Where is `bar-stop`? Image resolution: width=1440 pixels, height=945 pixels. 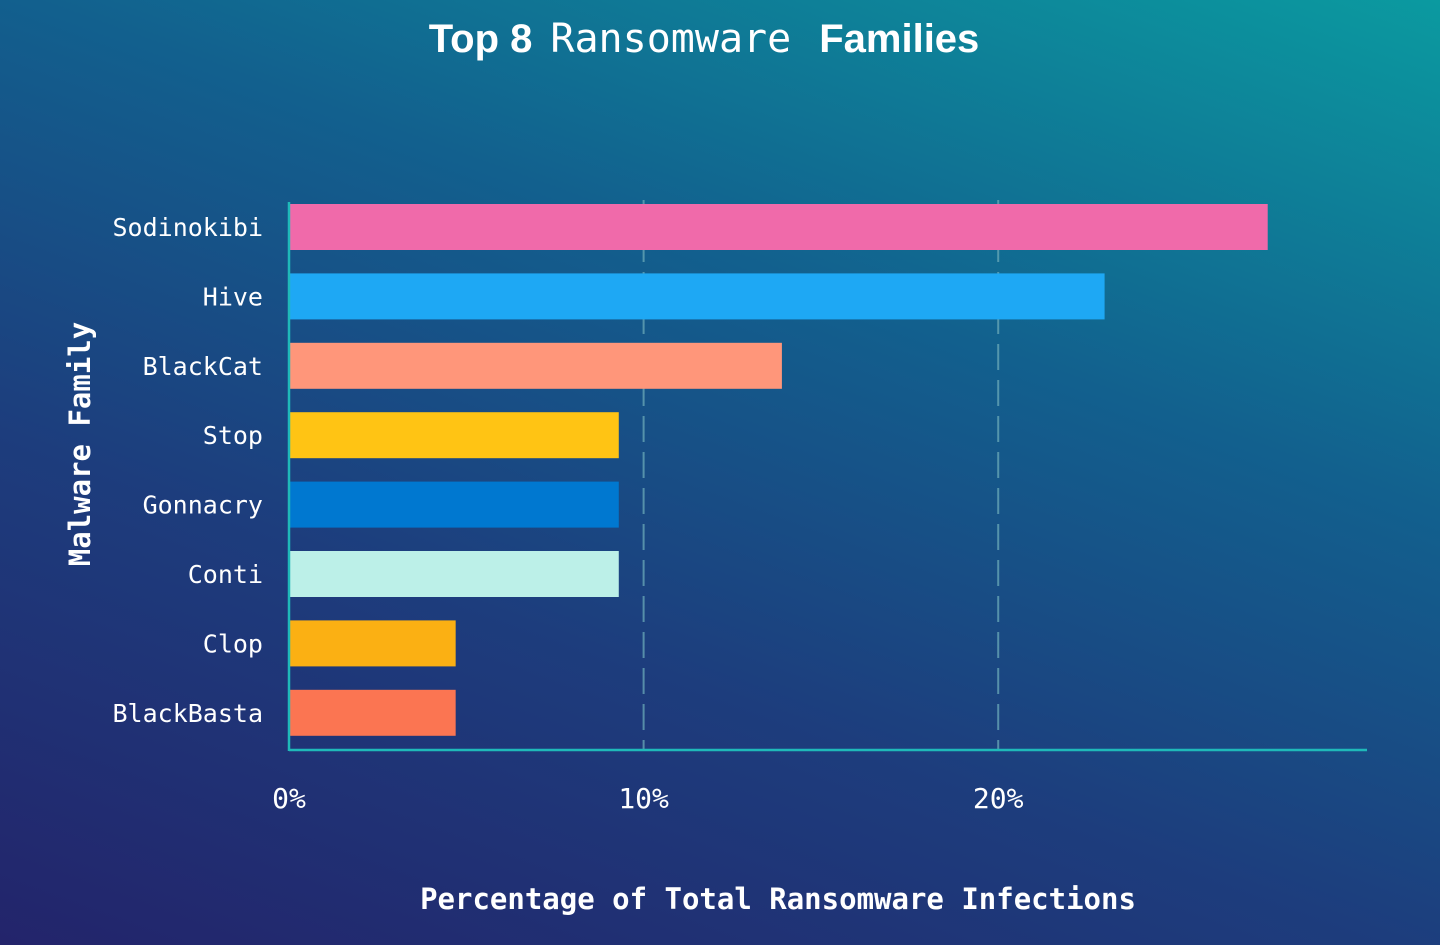
bar-stop is located at coordinates (454, 435).